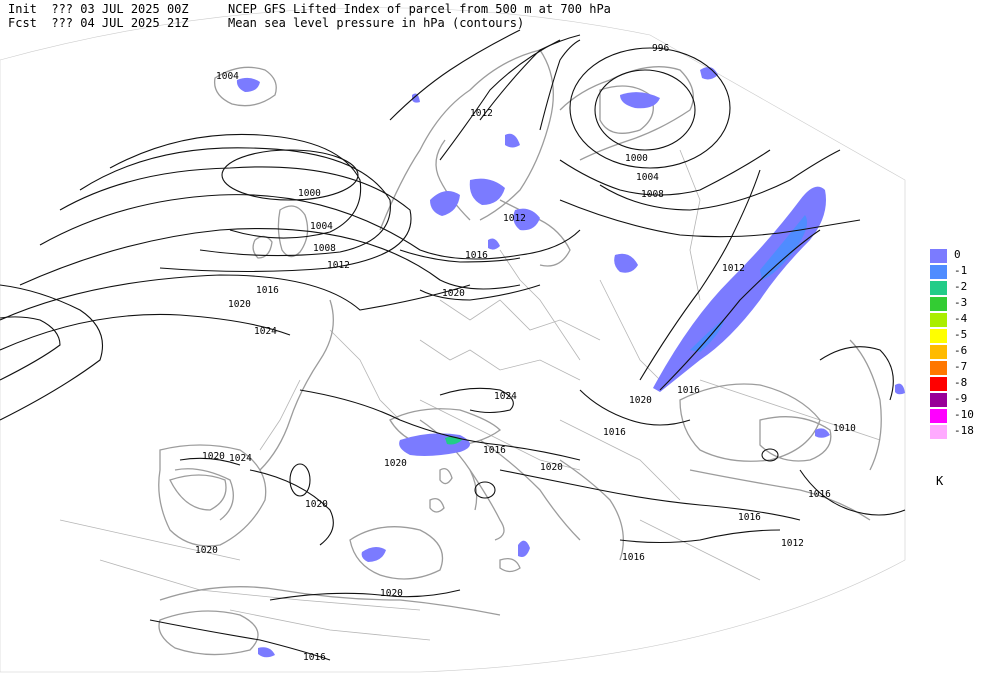 The image size is (1000, 680). Describe the element at coordinates (660, 48) in the screenshot. I see `isobar-label: 996` at that location.